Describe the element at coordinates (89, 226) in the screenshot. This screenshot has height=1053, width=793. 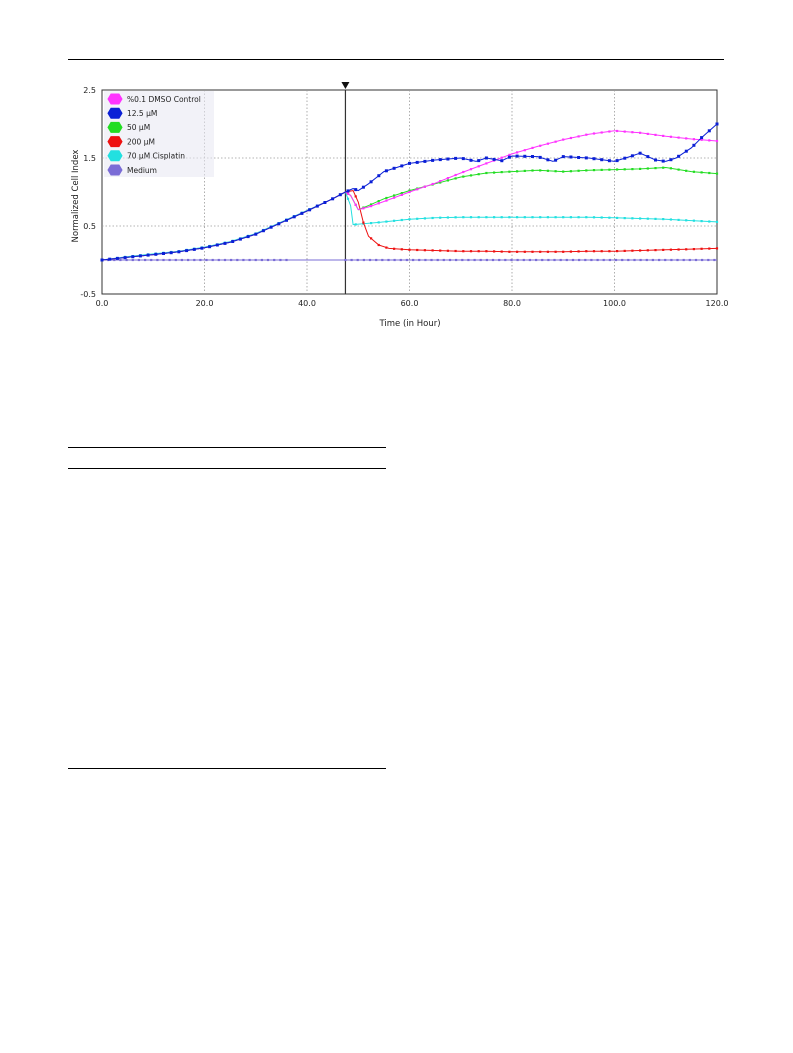
I see `y-tick-label: 0.5` at that location.